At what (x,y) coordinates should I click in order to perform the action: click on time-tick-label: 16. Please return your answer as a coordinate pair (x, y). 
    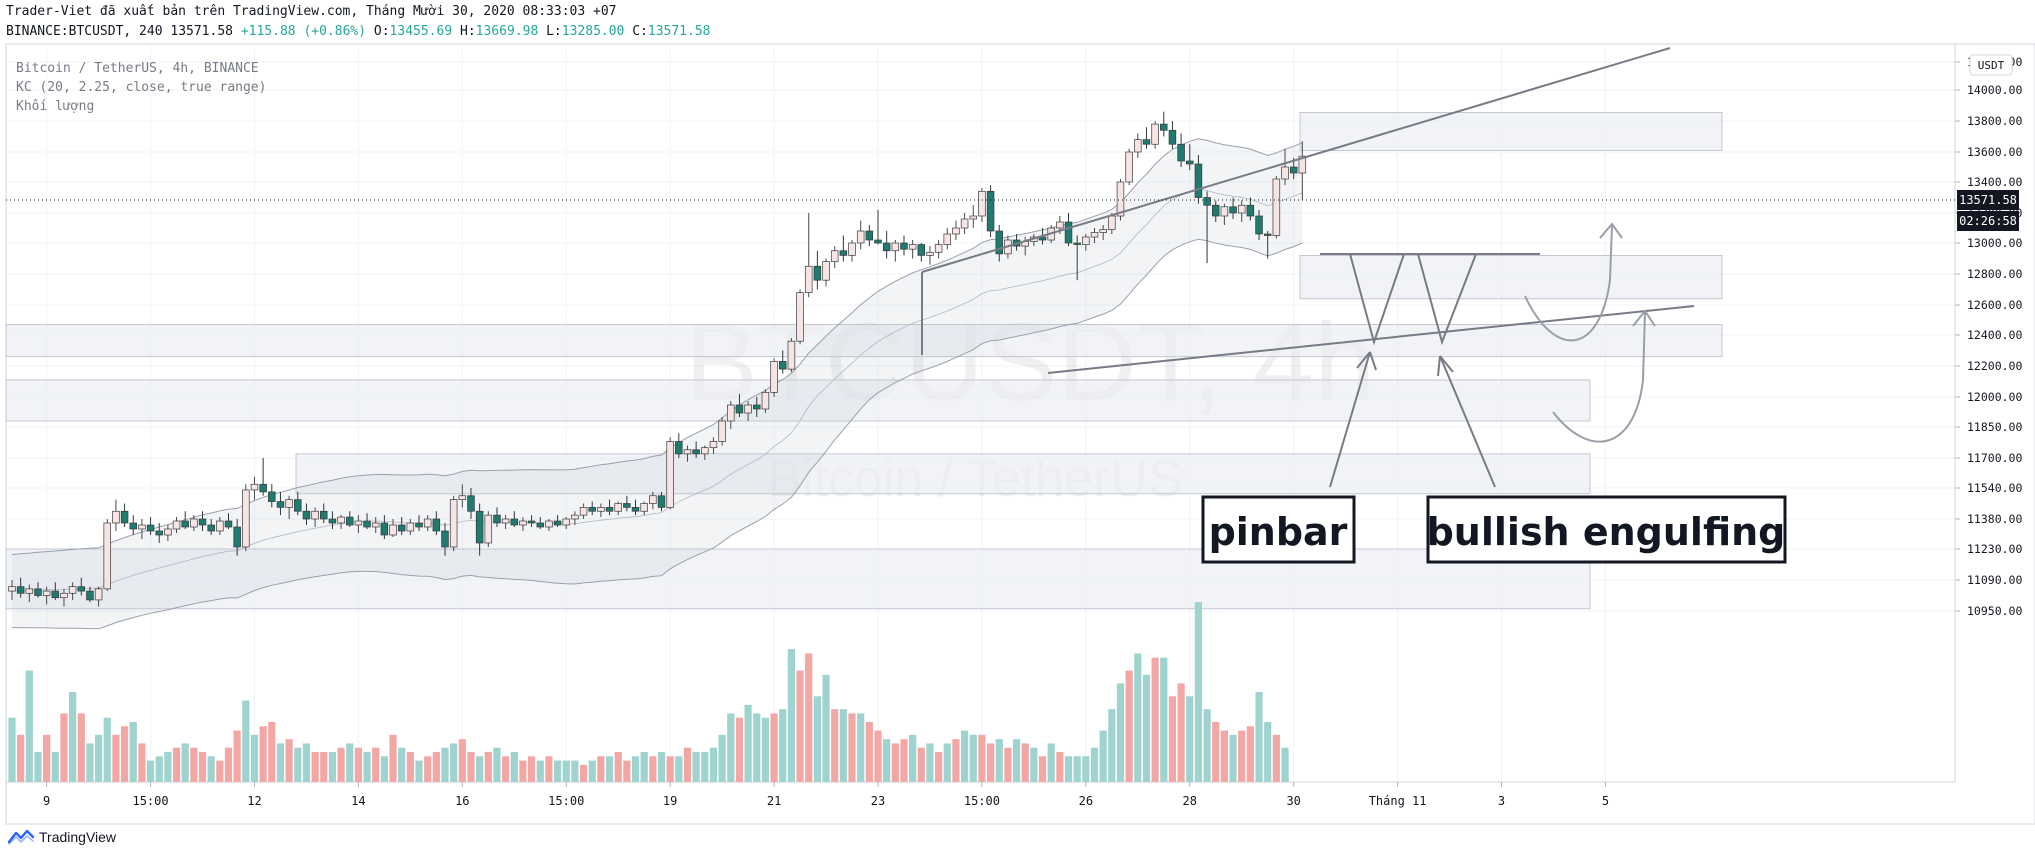
    Looking at the image, I should click on (462, 801).